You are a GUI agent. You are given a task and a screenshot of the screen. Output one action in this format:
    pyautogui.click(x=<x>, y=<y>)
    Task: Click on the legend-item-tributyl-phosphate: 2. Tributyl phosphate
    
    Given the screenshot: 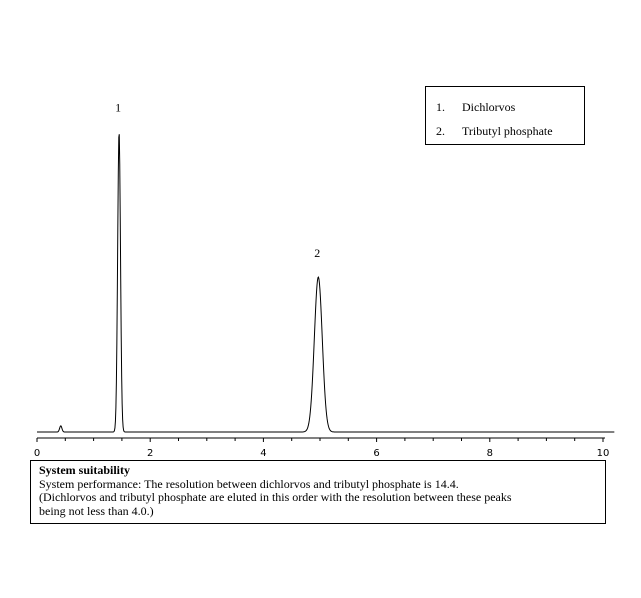 What is the action you would take?
    pyautogui.click(x=494, y=131)
    